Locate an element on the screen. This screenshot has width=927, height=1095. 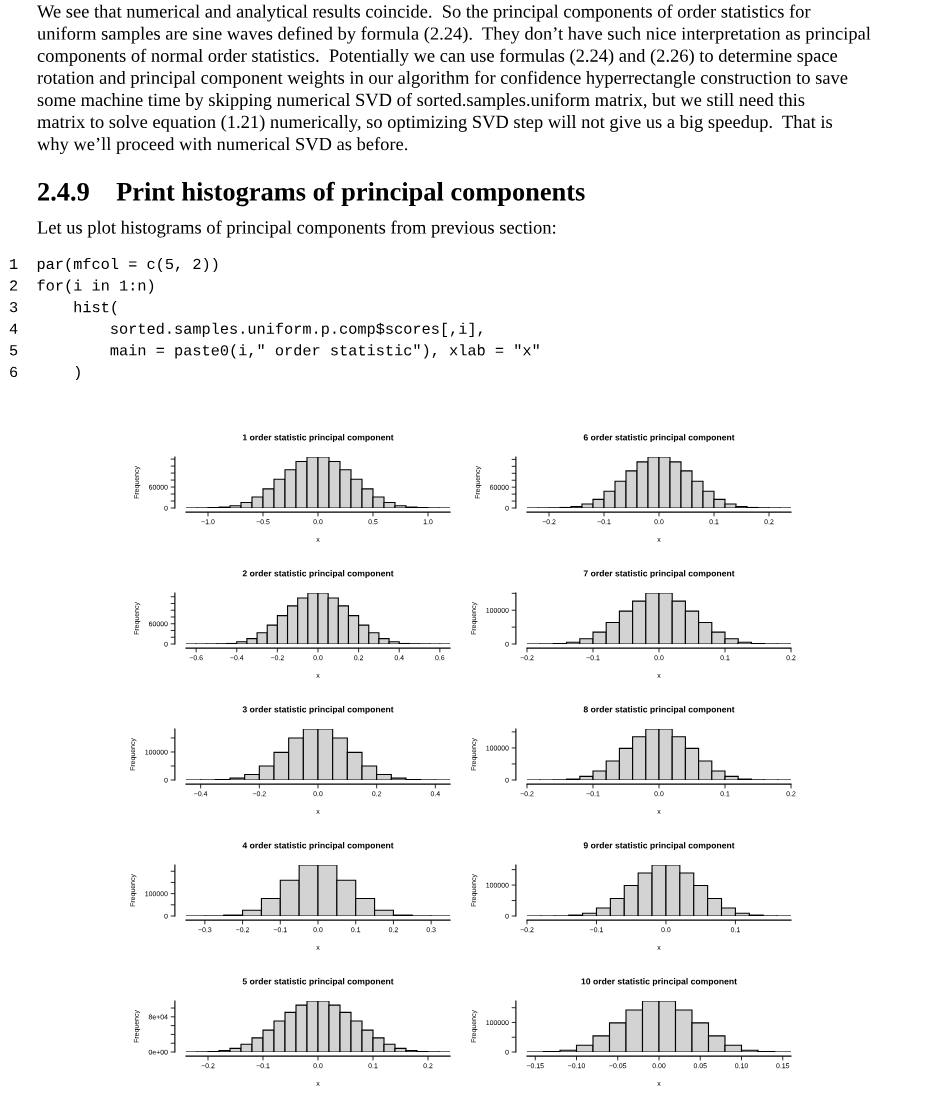
text: 1 par(mfcol = c(5, 2)) is located at coordinates (114, 265).